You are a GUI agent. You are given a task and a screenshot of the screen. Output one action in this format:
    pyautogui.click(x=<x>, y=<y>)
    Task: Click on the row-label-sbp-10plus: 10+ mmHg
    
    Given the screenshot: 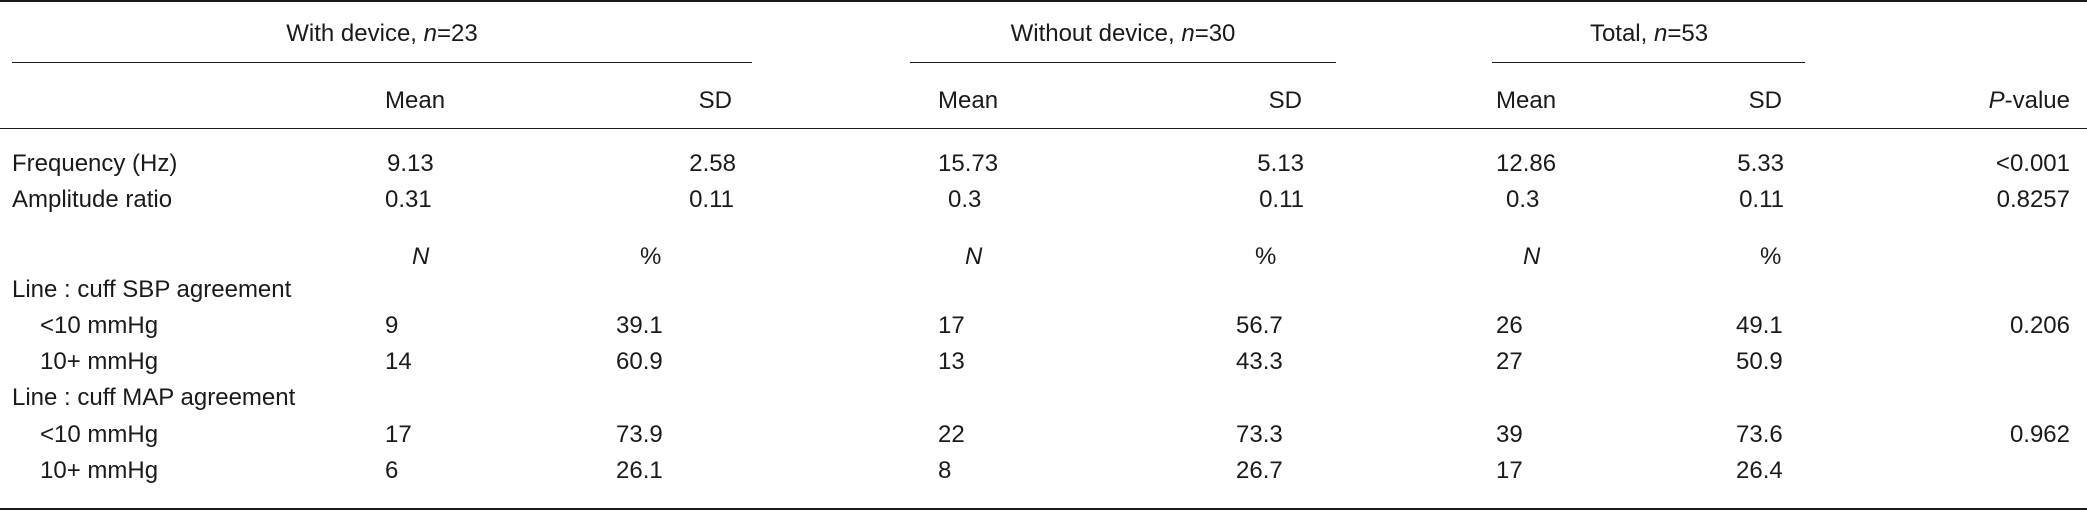 What is the action you would take?
    pyautogui.click(x=99, y=361)
    